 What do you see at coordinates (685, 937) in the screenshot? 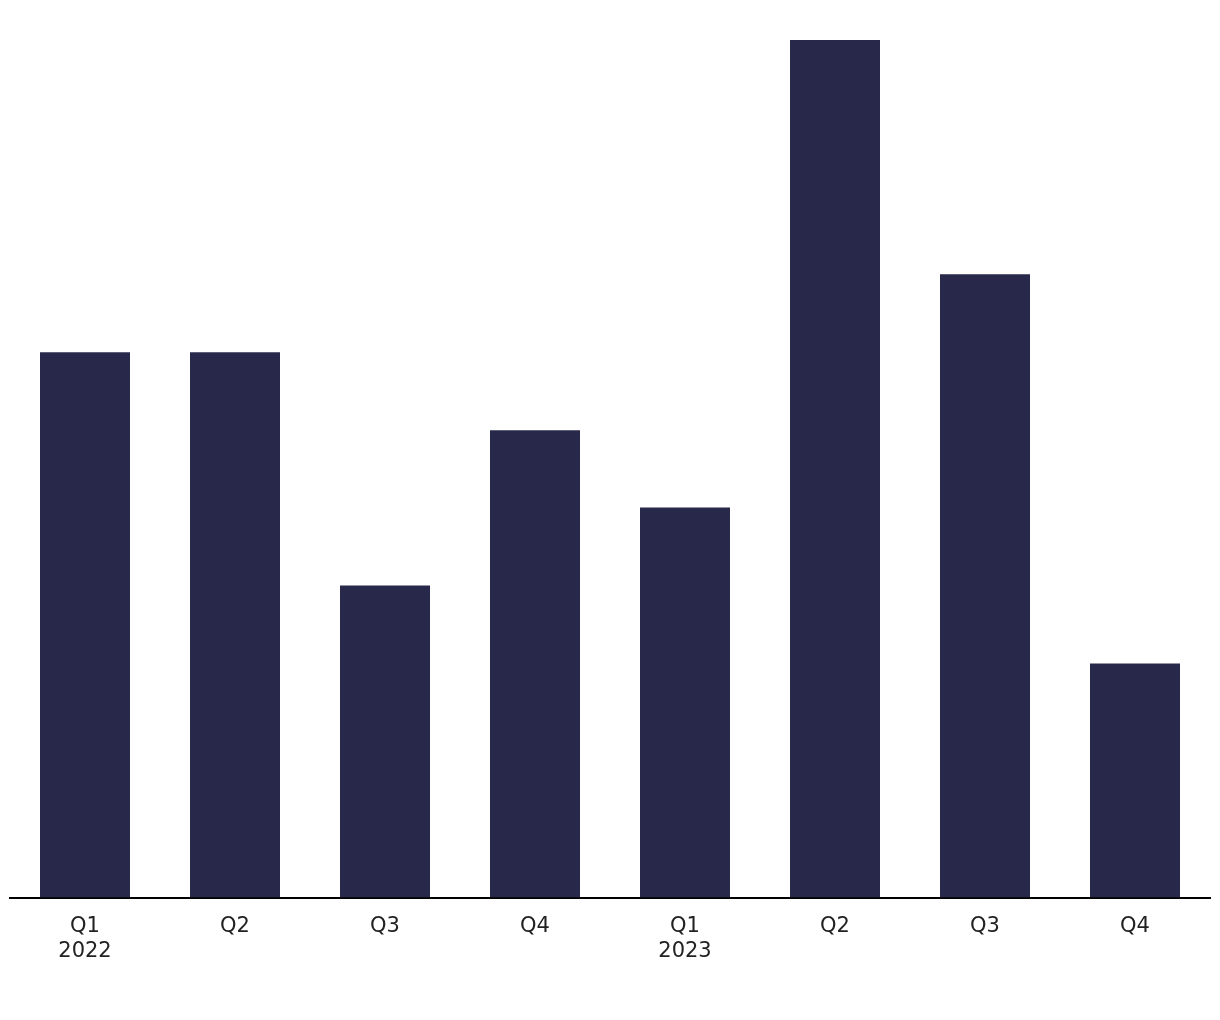
I see `x-tick-label: Q1 2023` at bounding box center [685, 937].